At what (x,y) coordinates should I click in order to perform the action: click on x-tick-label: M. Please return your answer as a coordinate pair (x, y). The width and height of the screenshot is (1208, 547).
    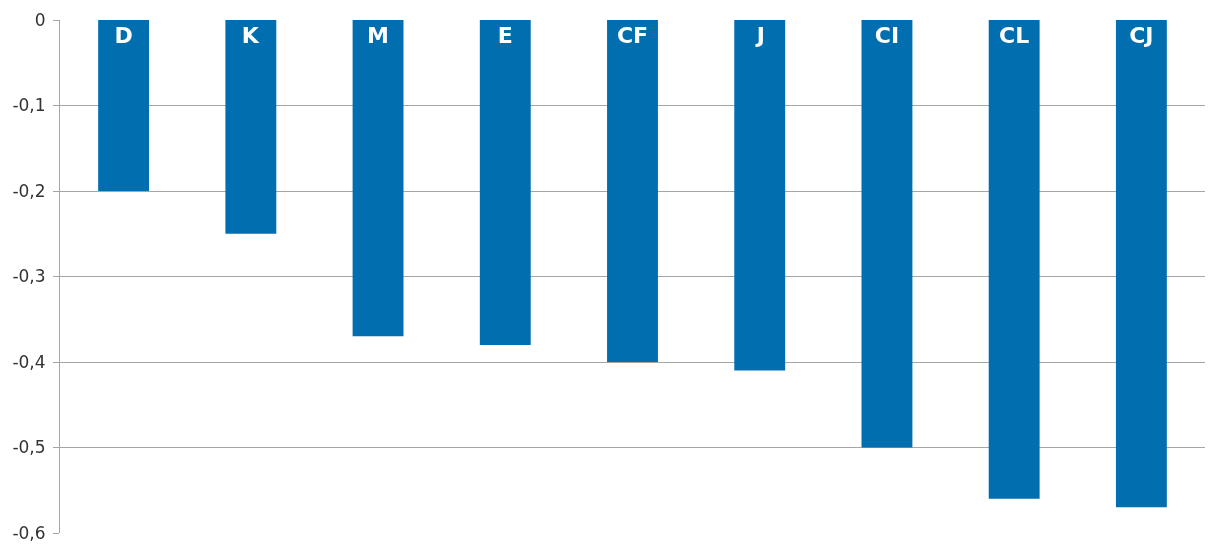
    Looking at the image, I should click on (378, 35).